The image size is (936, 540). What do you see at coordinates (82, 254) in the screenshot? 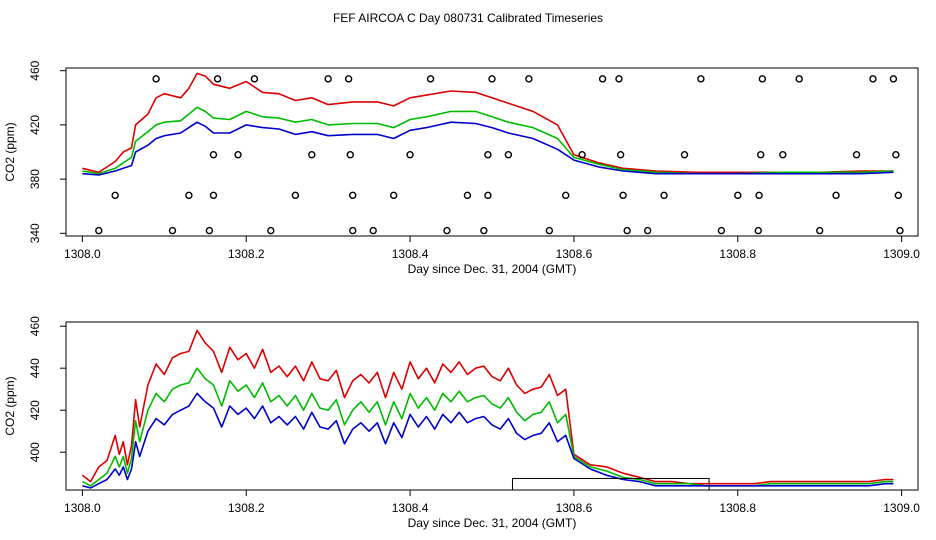
I see `plot-top-x-tick-label: 1308.0` at bounding box center [82, 254].